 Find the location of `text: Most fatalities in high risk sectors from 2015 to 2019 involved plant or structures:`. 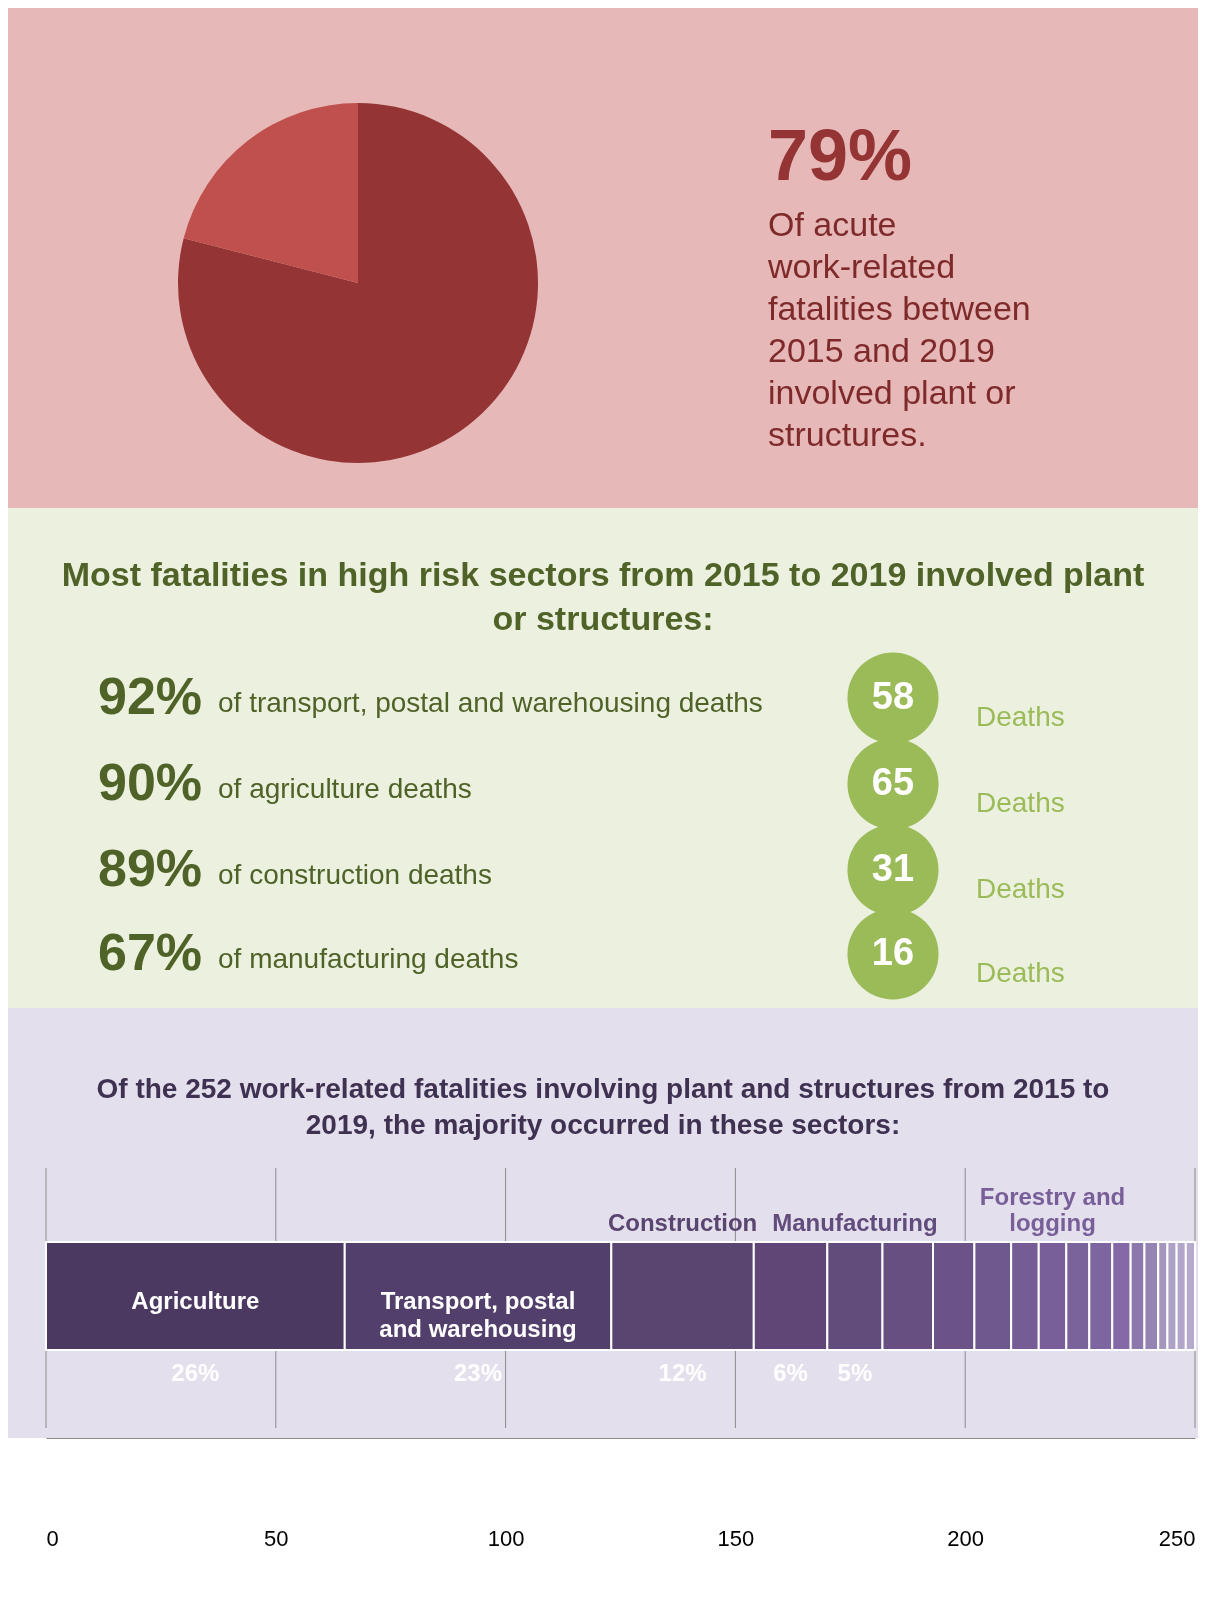

text: Most fatalities in high risk sectors from 2015 to 2019 involved plant or structures: is located at coordinates (603, 596).